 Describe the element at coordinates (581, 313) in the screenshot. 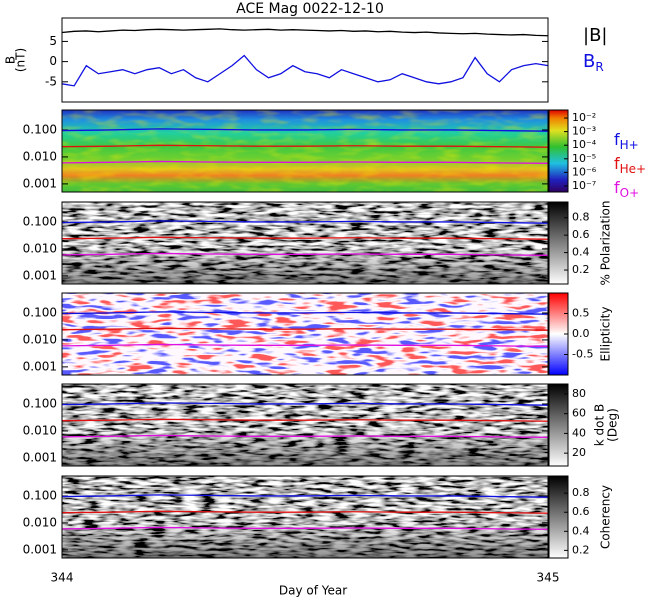

I see `colorbar-tick-label: 0.5` at that location.